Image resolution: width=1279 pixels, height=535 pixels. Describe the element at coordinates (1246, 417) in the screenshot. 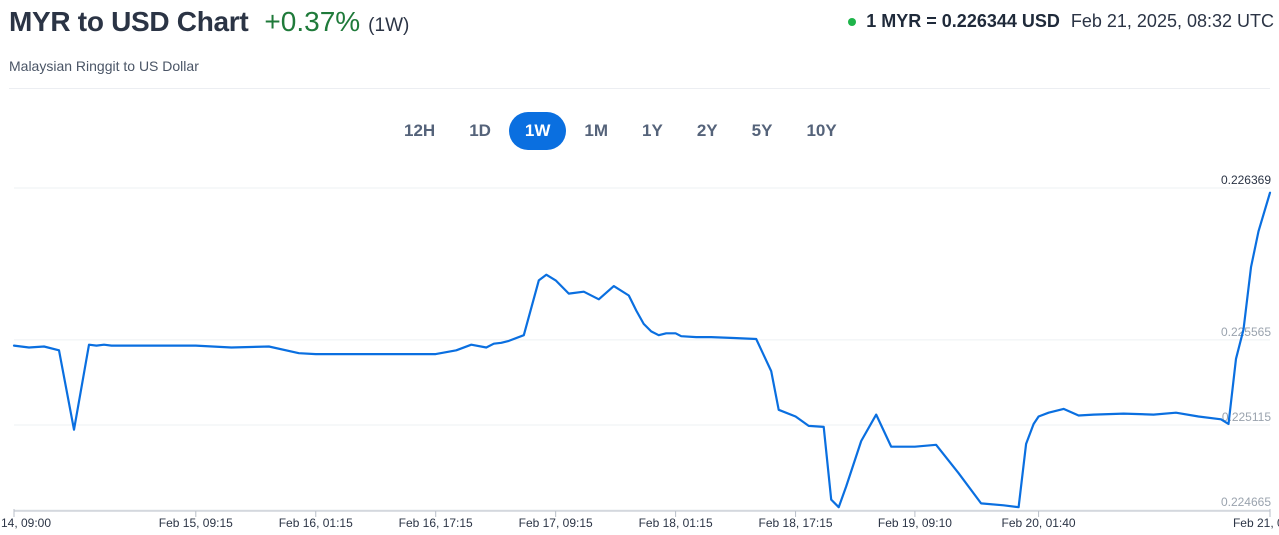

I see `y-tick-label: 0.225115` at that location.